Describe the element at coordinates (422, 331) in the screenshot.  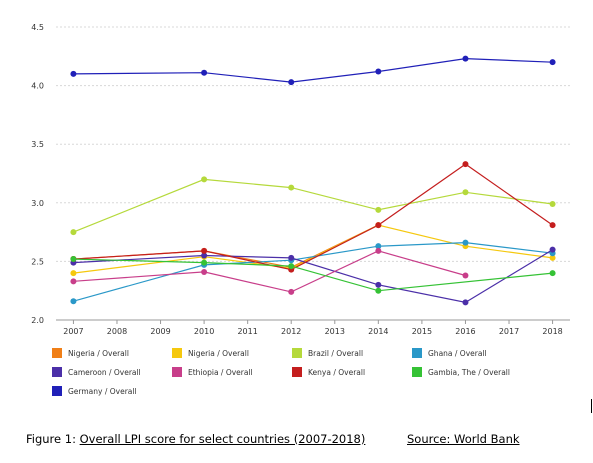
I see `x-tick-label: 2015` at that location.